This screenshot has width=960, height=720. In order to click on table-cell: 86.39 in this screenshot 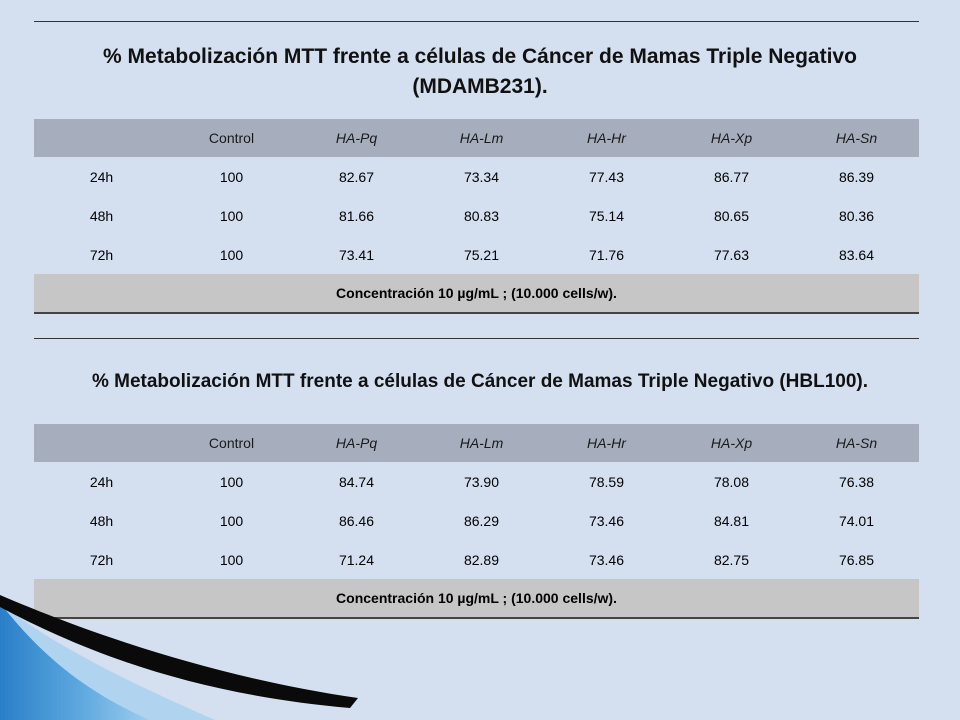, I will do `click(856, 176)`.